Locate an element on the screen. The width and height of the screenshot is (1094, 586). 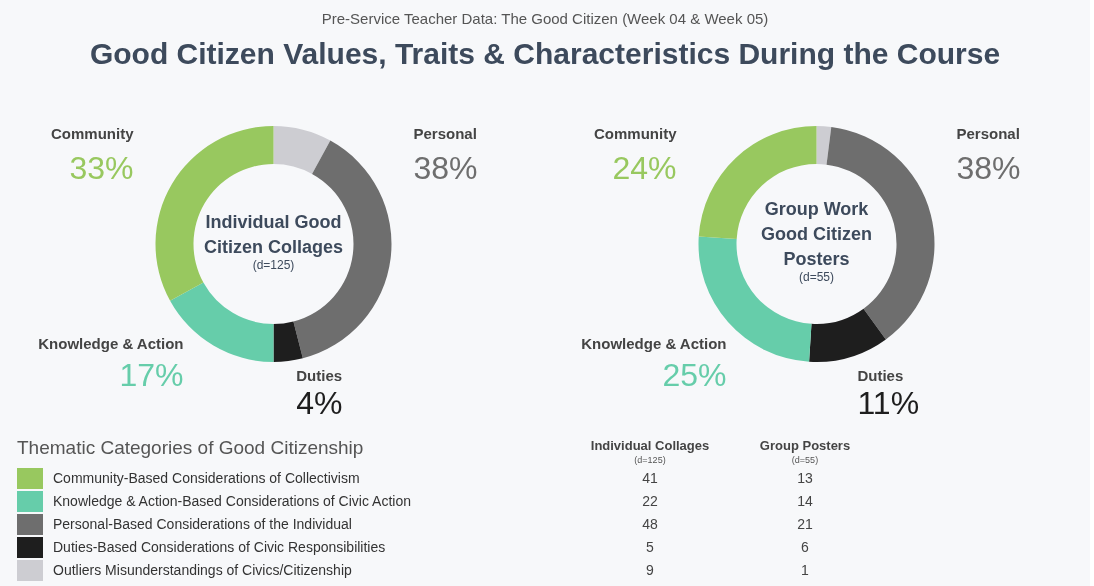
data-label: 6 is located at coordinates (805, 546).